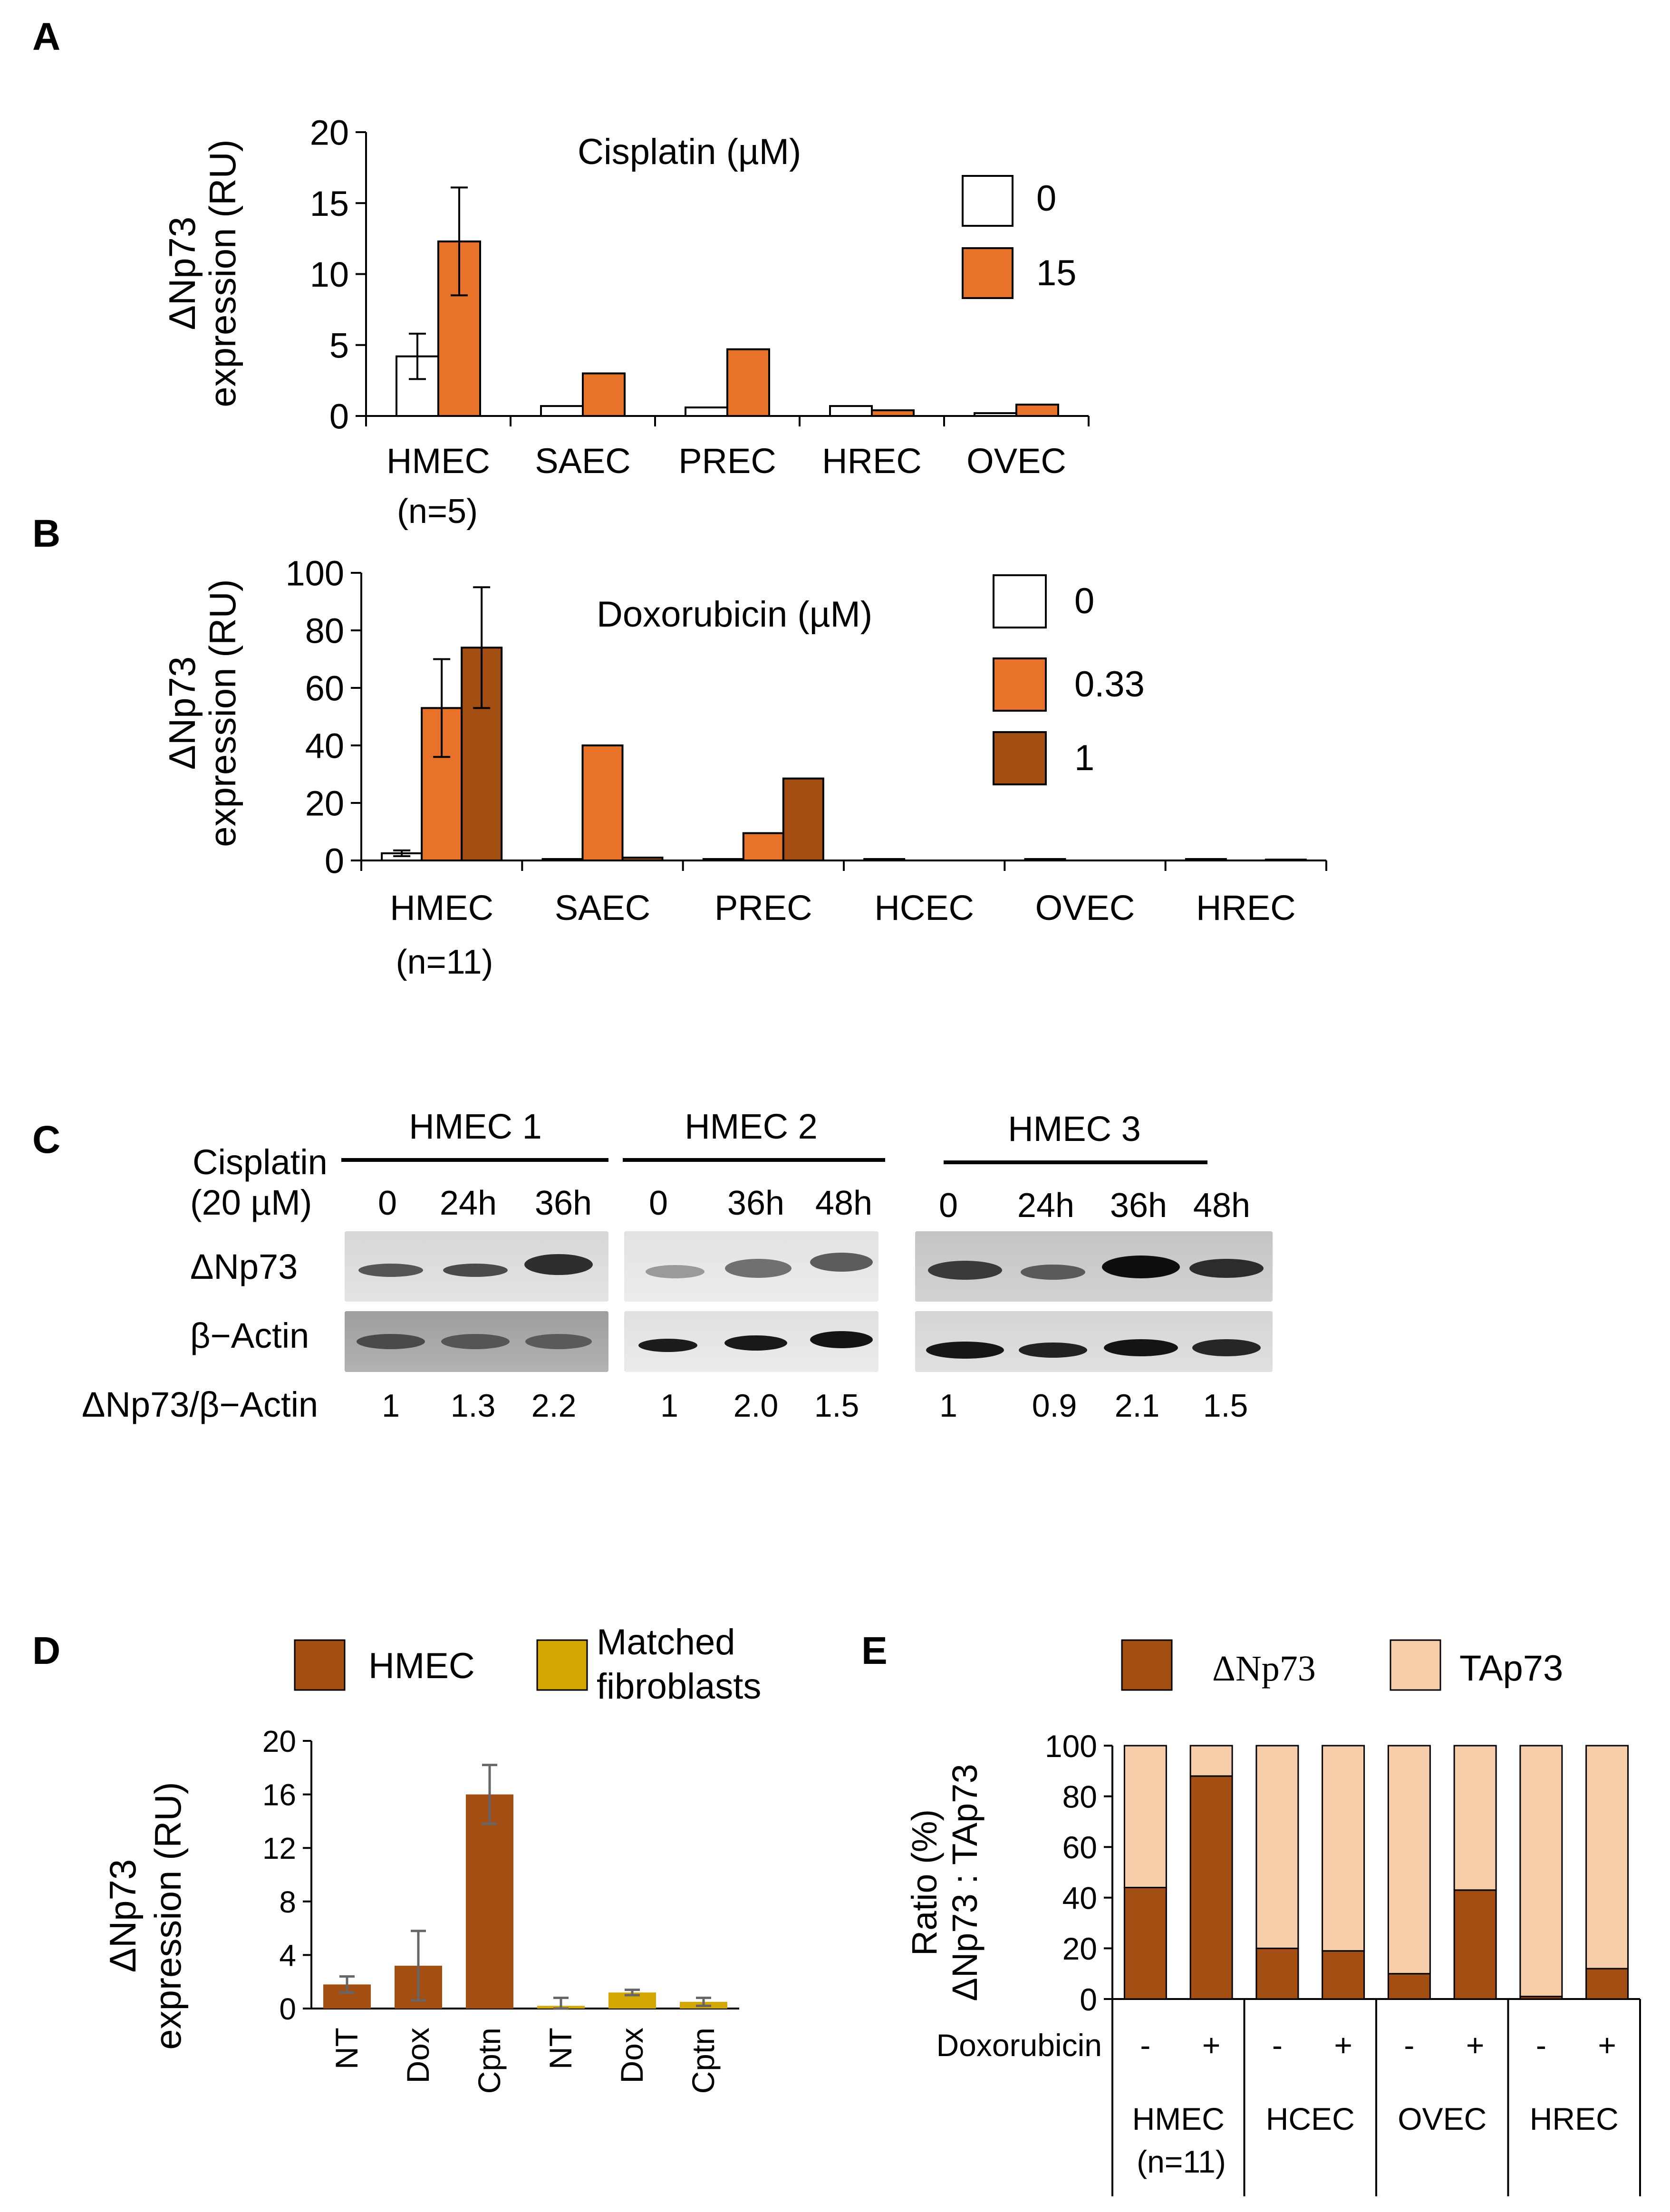 This screenshot has width=1670, height=2212. What do you see at coordinates (260, 1162) in the screenshot?
I see `panel-c-treatment: Cisplatin` at bounding box center [260, 1162].